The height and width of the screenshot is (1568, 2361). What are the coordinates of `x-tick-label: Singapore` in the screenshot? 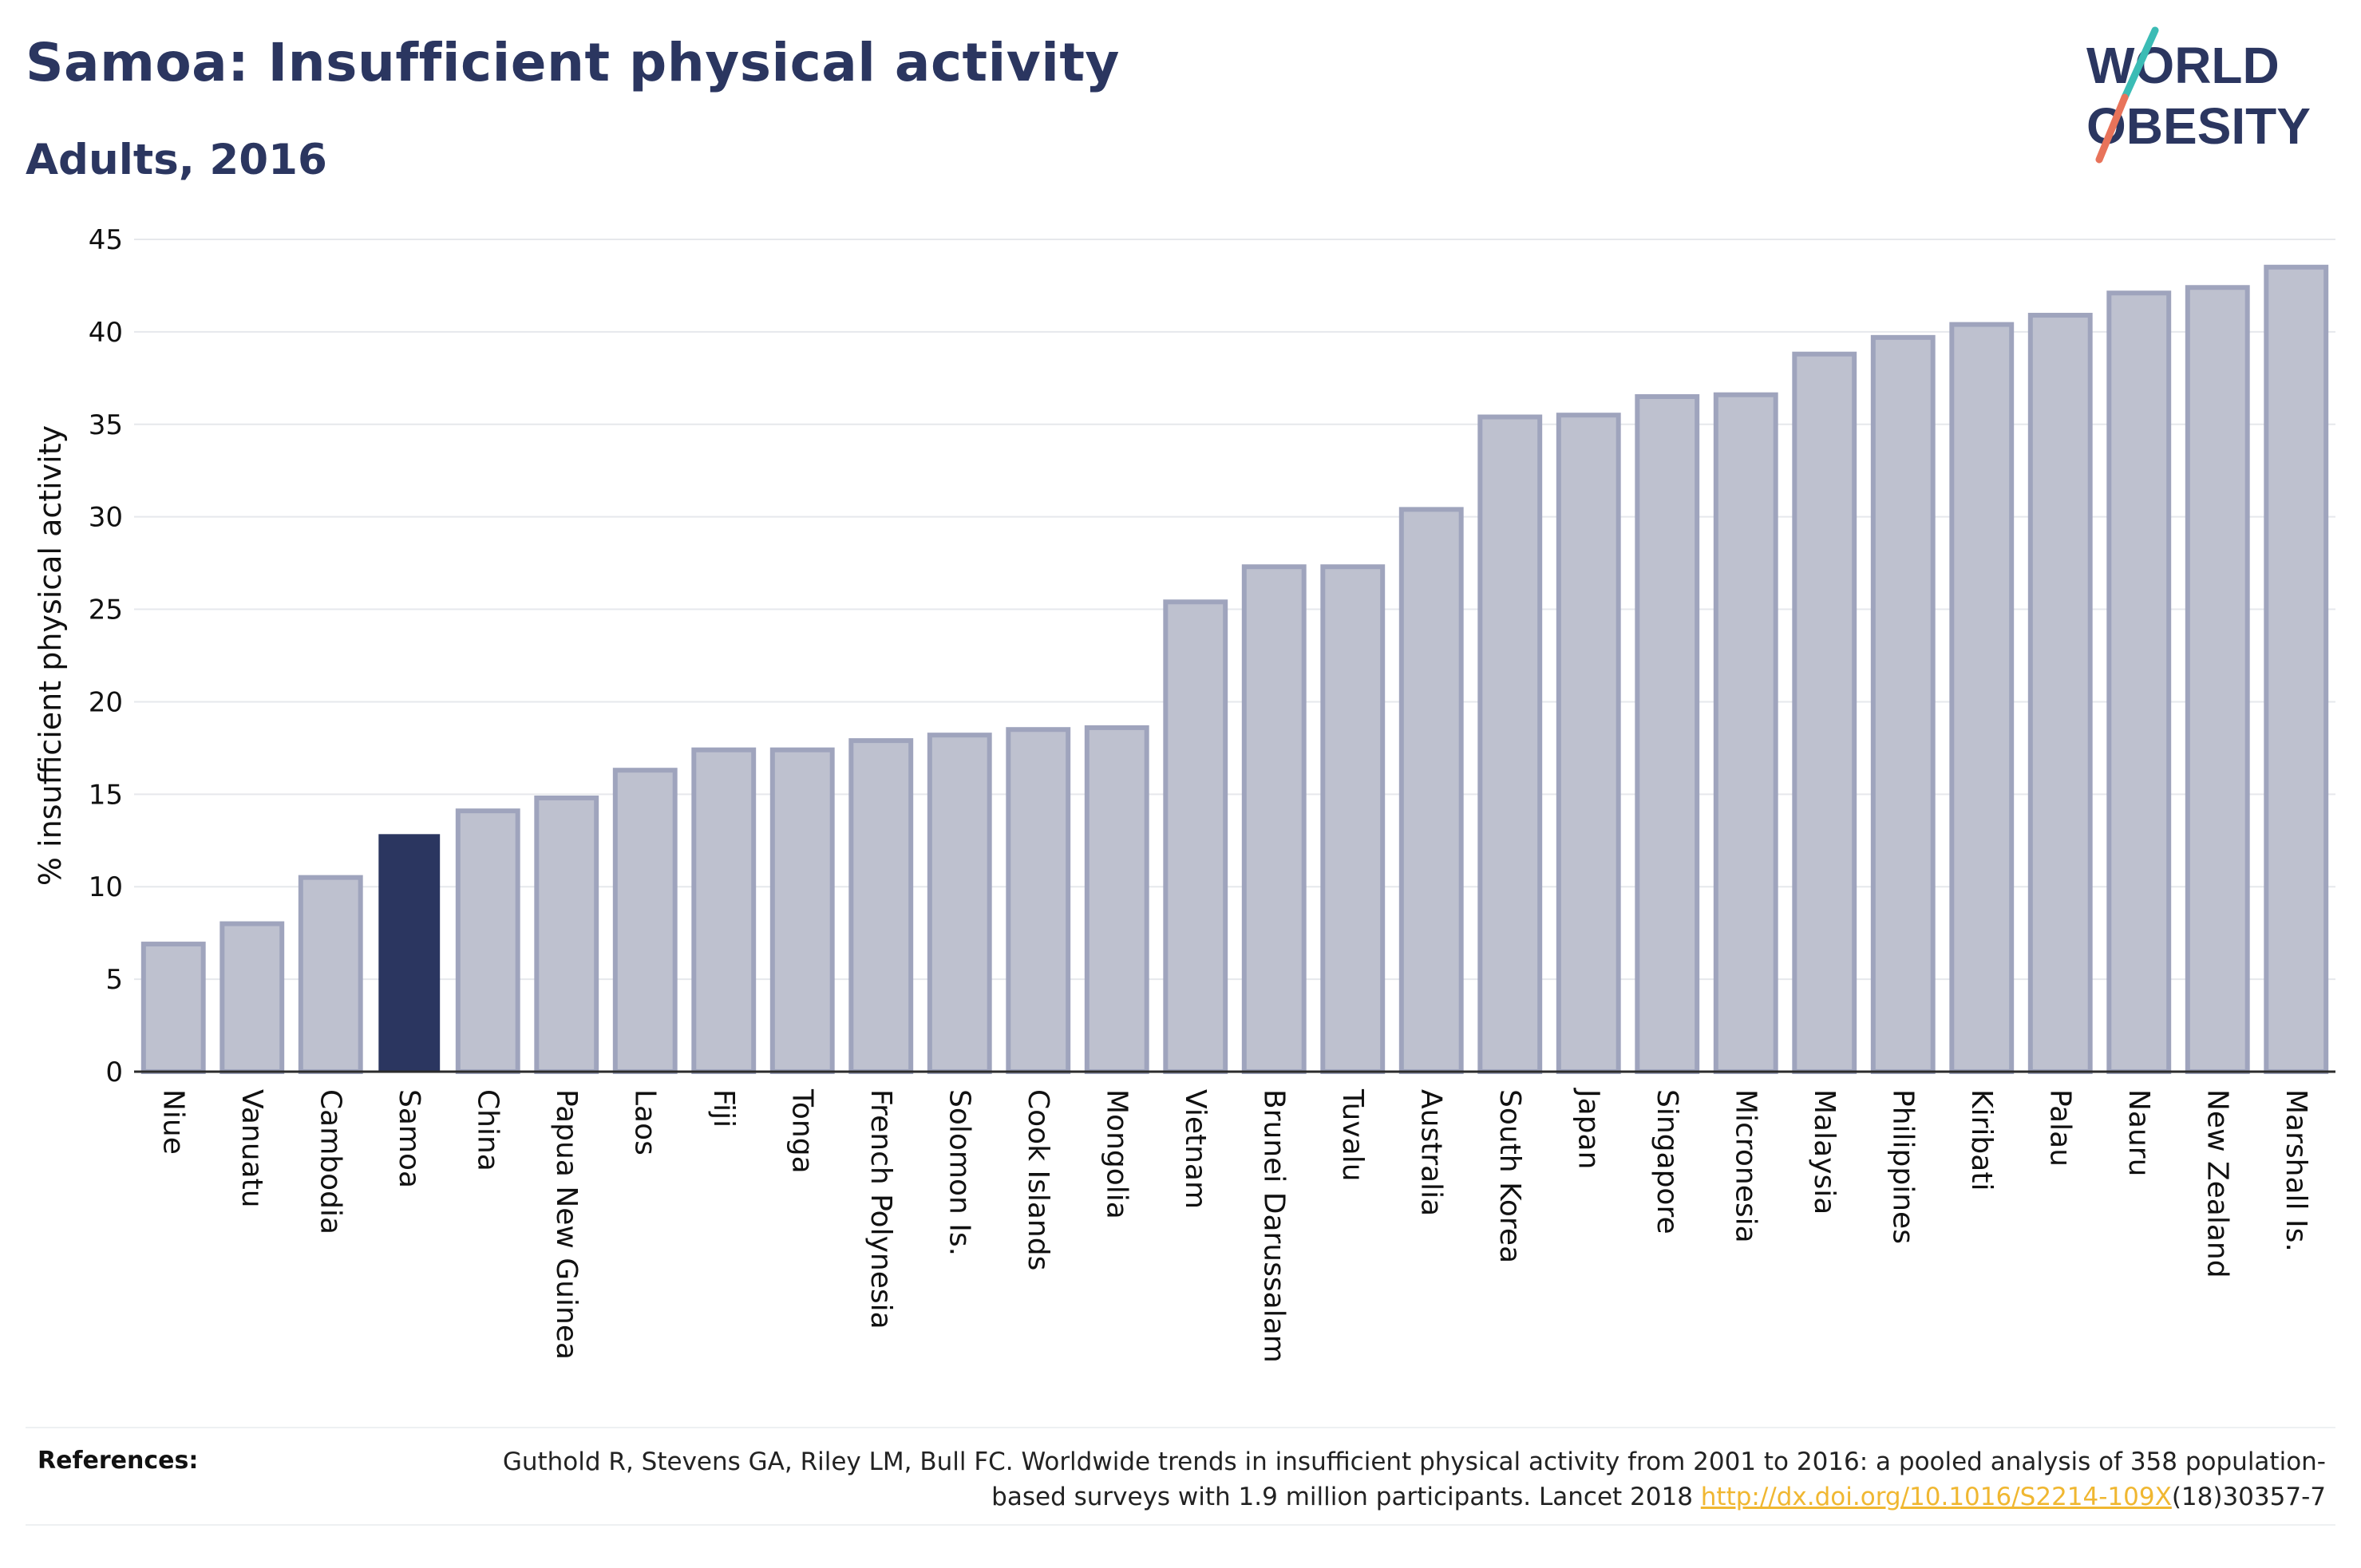 It's located at (1667, 1161).